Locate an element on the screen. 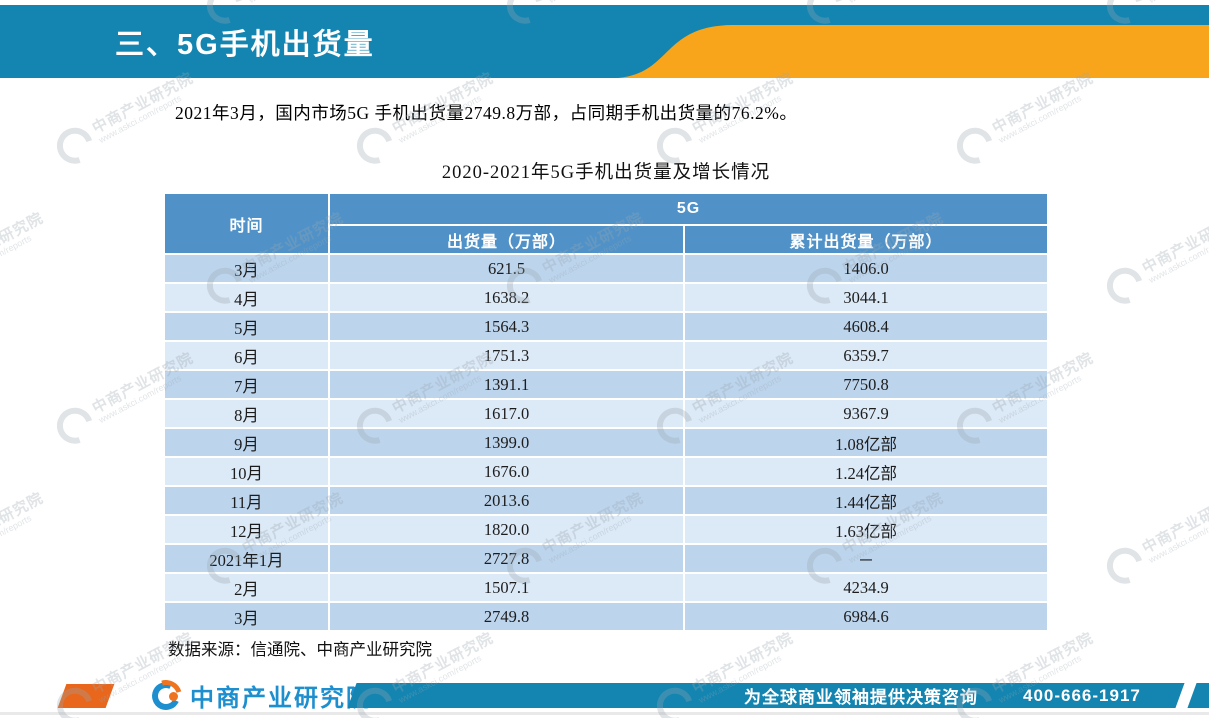  cell-shipments: 1399.0 is located at coordinates (506, 442).